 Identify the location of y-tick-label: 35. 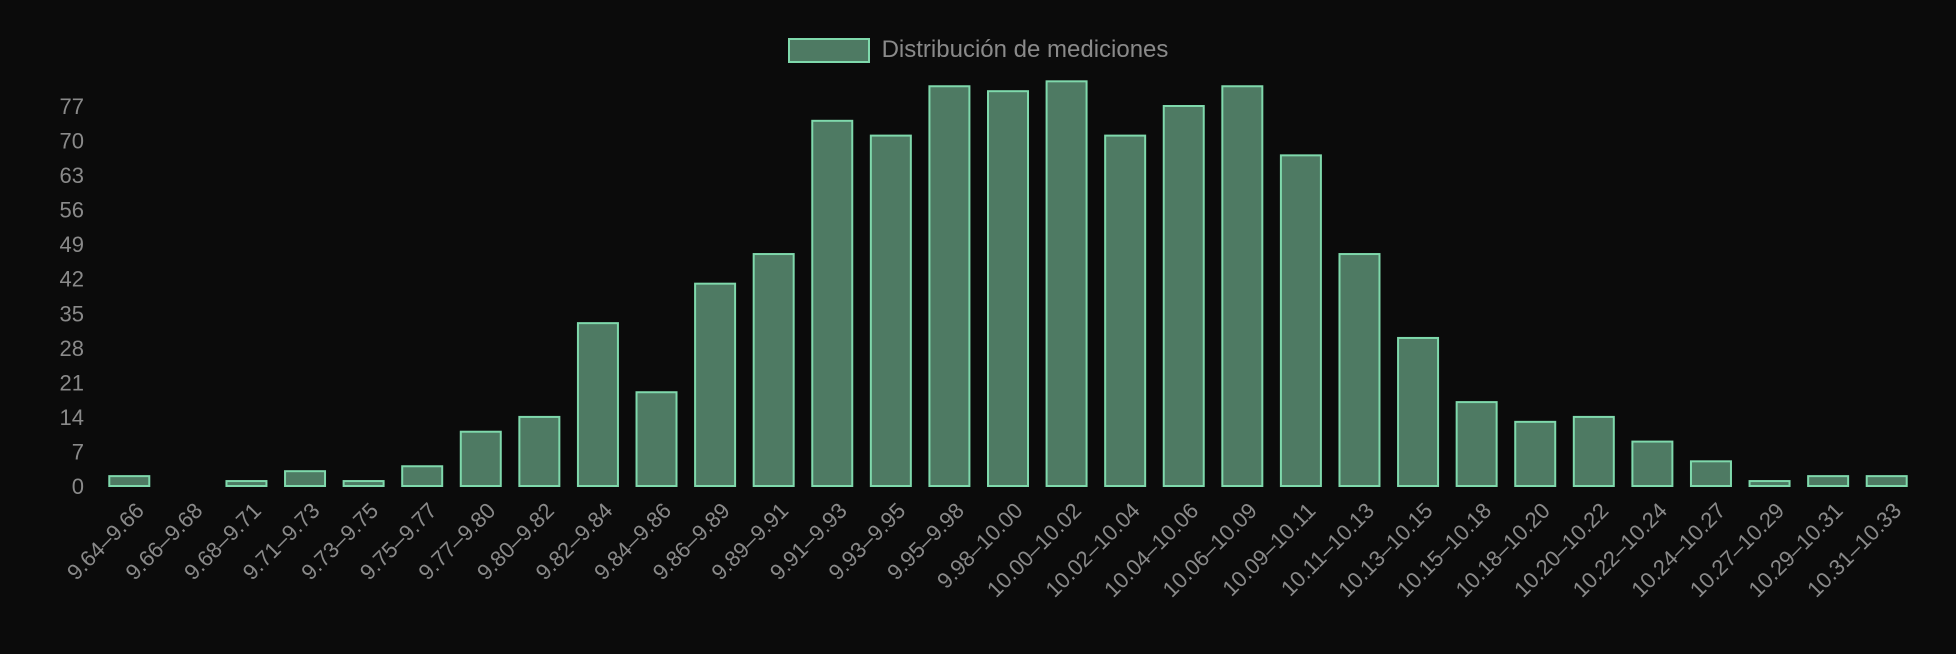
(72, 313).